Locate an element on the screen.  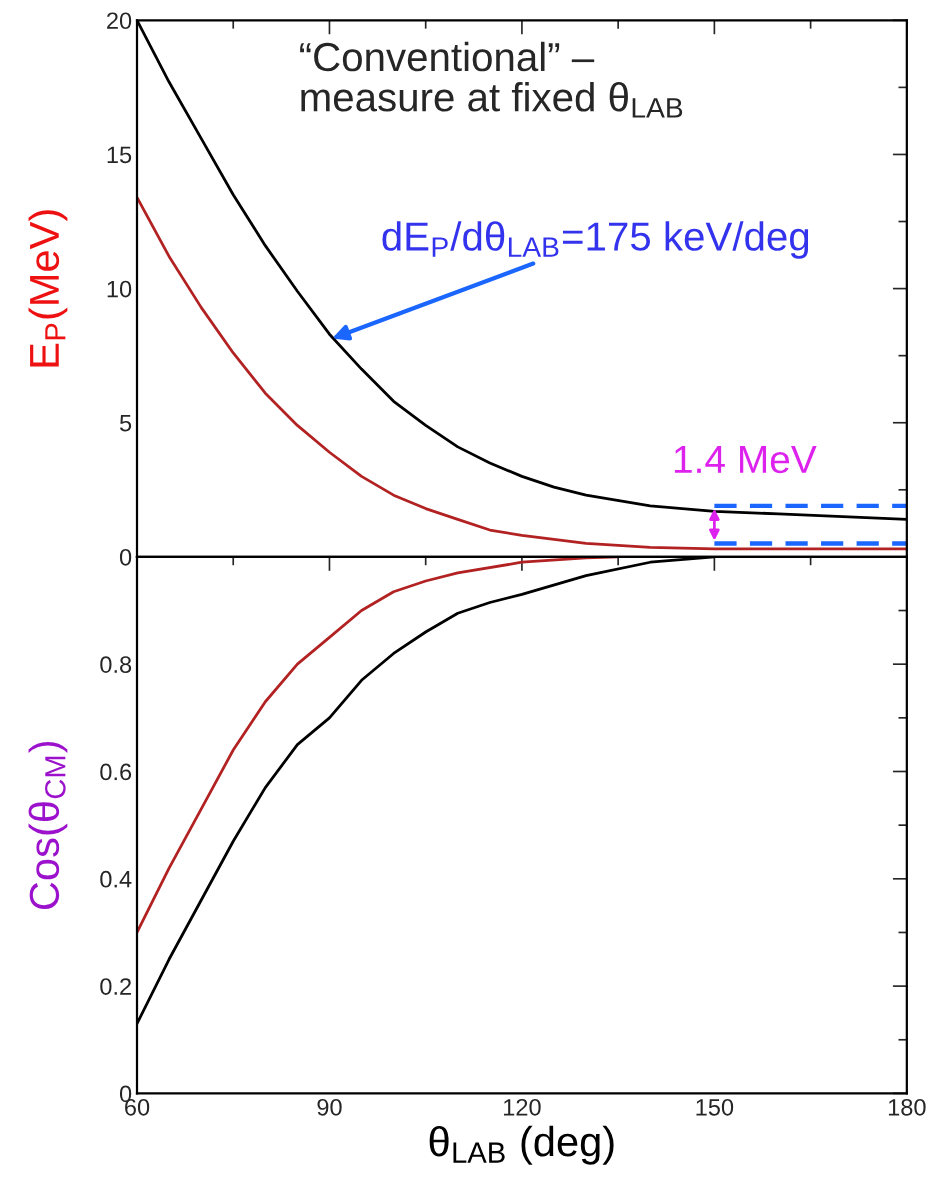
y-tick-label: 0.2 is located at coordinates (115, 986).